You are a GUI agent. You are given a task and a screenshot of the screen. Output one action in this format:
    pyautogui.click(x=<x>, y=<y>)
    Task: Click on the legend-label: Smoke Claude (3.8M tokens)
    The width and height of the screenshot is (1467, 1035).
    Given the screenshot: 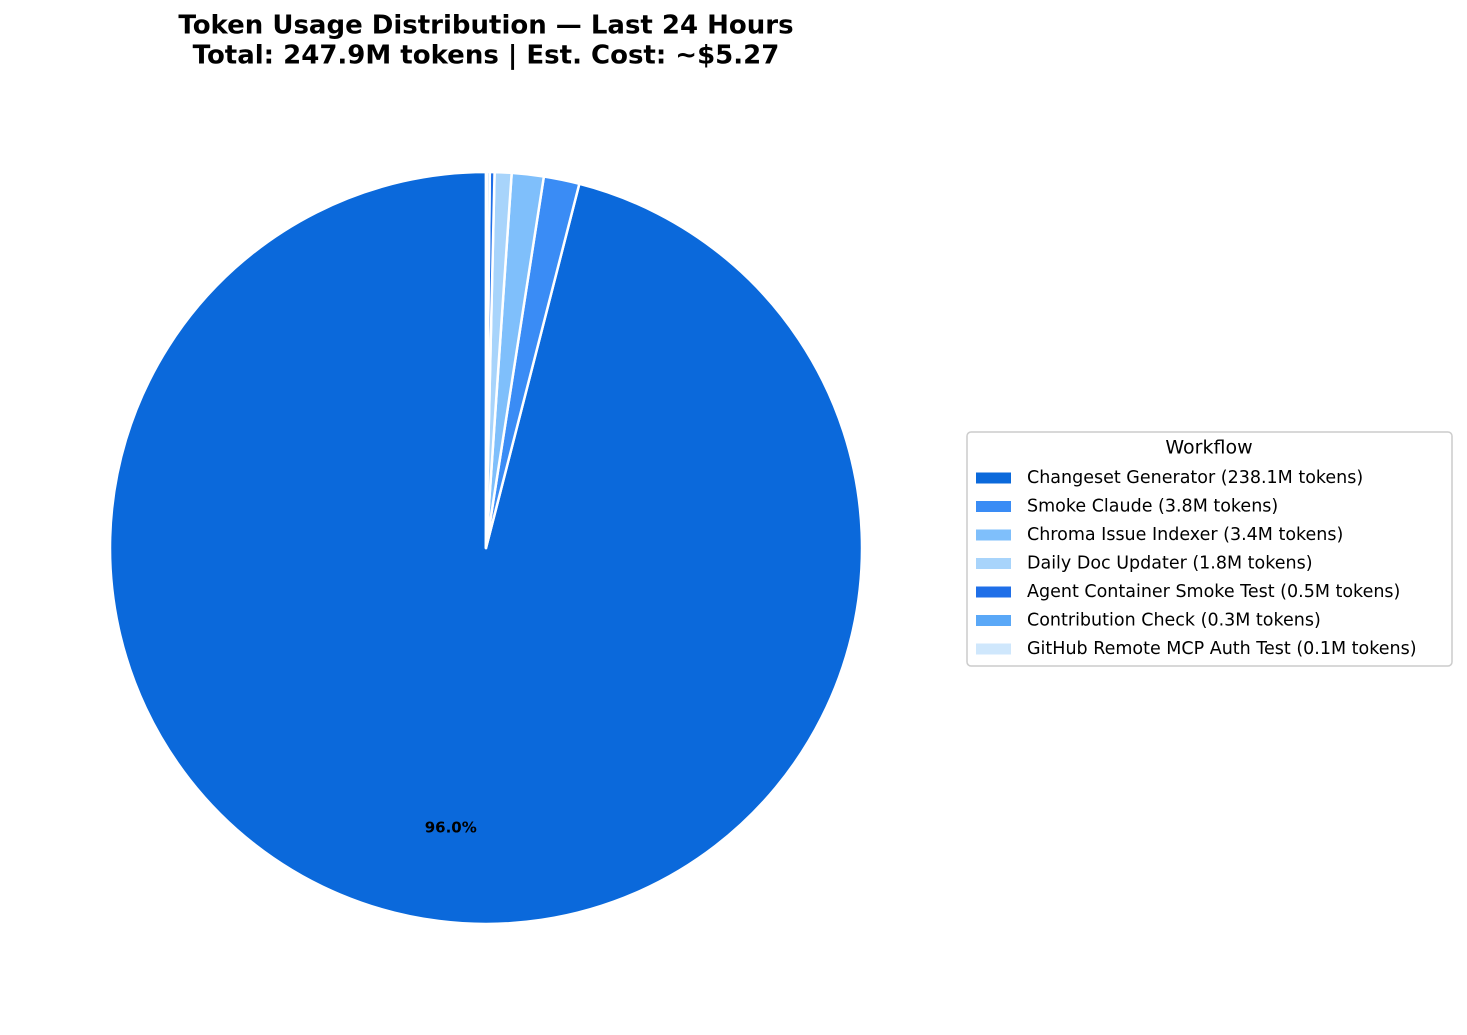 What is the action you would take?
    pyautogui.click(x=1152, y=507)
    